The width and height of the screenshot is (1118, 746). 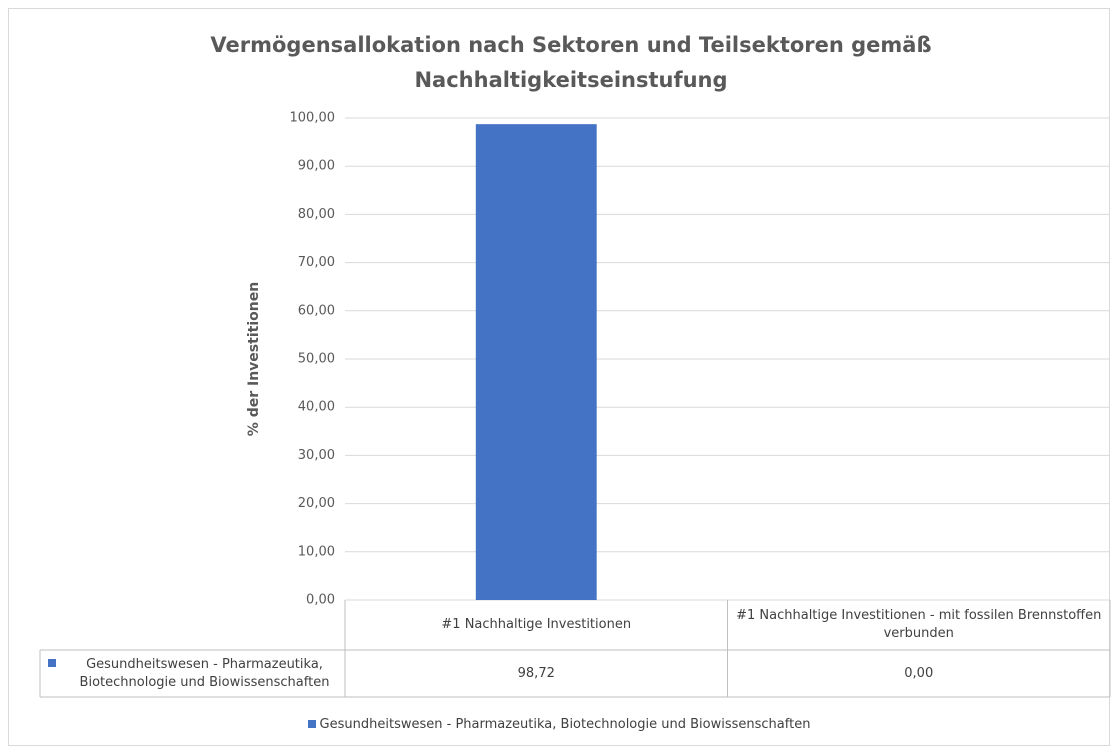 What do you see at coordinates (316, 455) in the screenshot?
I see `y-tick-label: 30,00` at bounding box center [316, 455].